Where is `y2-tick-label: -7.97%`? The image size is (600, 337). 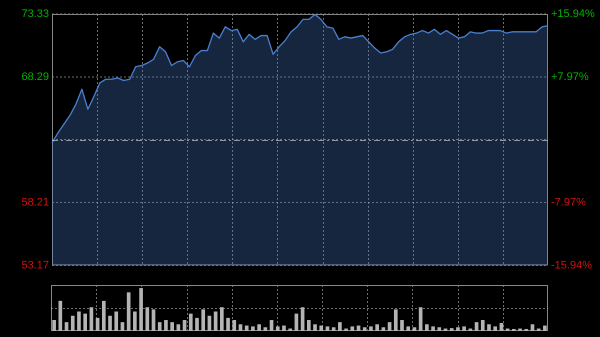
y2-tick-label: -7.97% is located at coordinates (568, 202).